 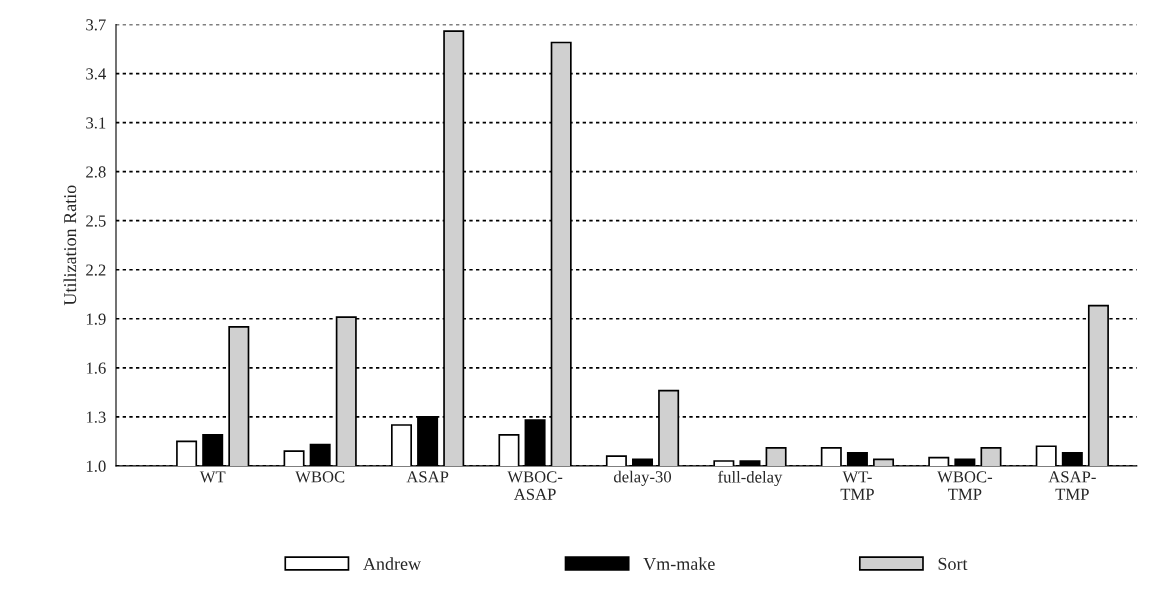 I want to click on y-tick-label: 2.5, so click(x=96, y=221).